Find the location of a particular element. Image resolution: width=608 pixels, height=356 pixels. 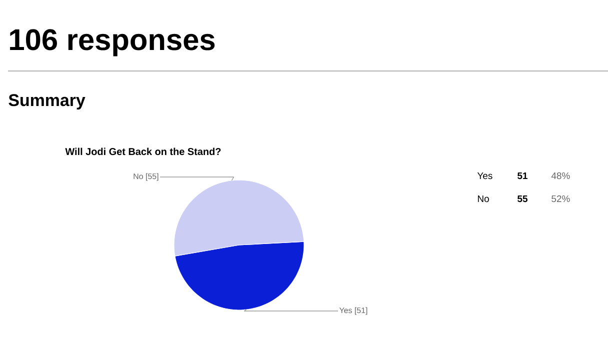

text: 55 is located at coordinates (523, 198).